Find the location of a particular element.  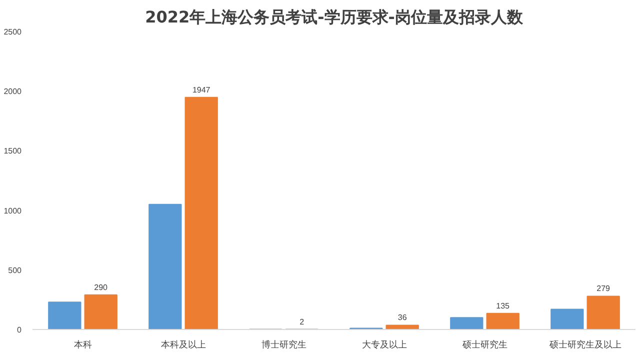

data-label: 135 is located at coordinates (503, 305).